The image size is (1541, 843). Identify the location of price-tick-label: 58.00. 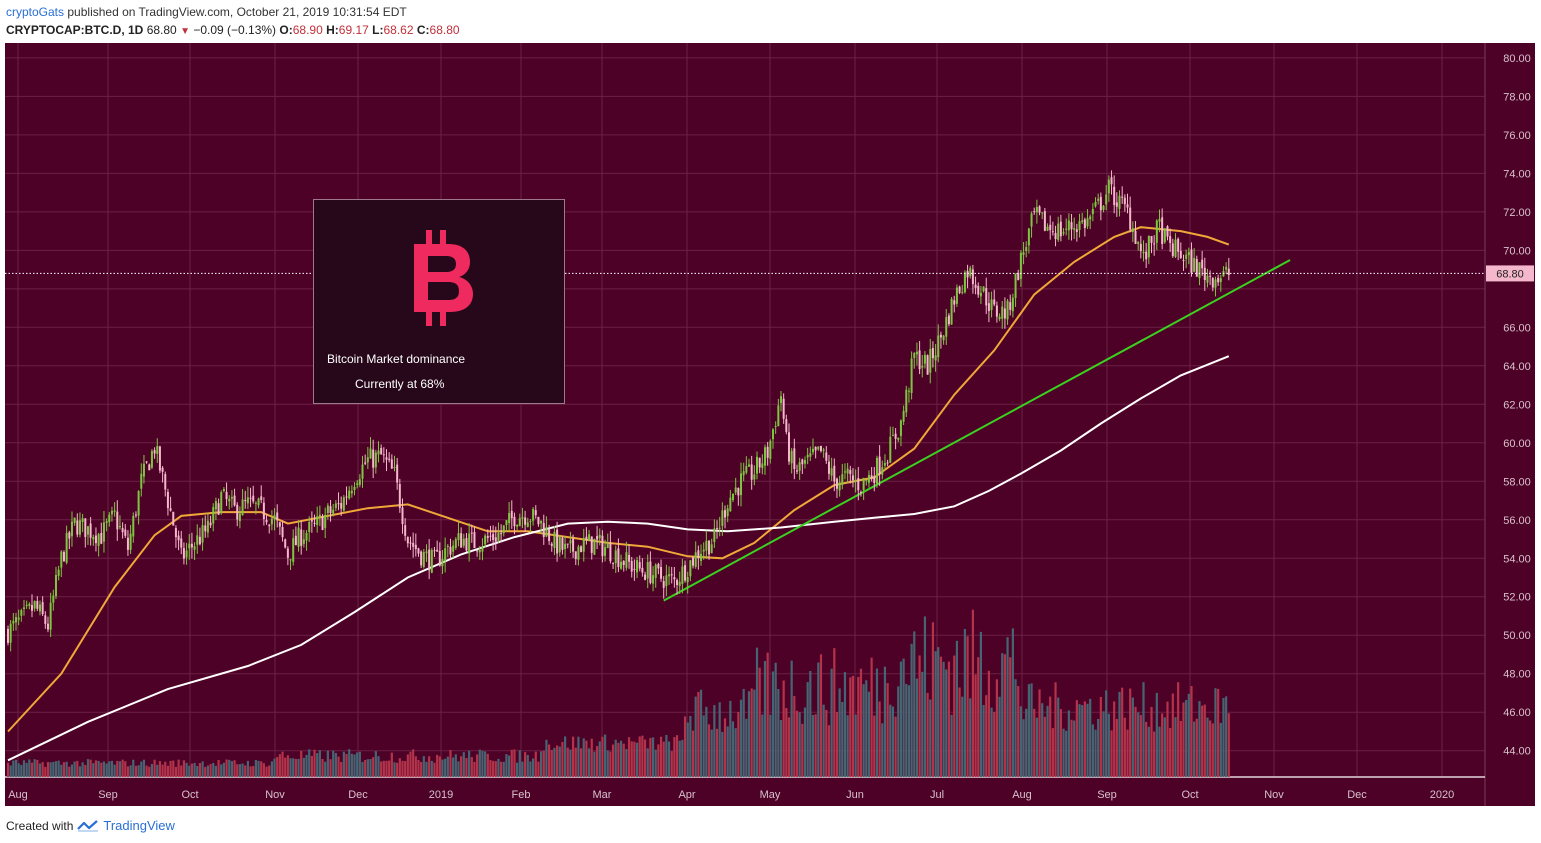
(1517, 482).